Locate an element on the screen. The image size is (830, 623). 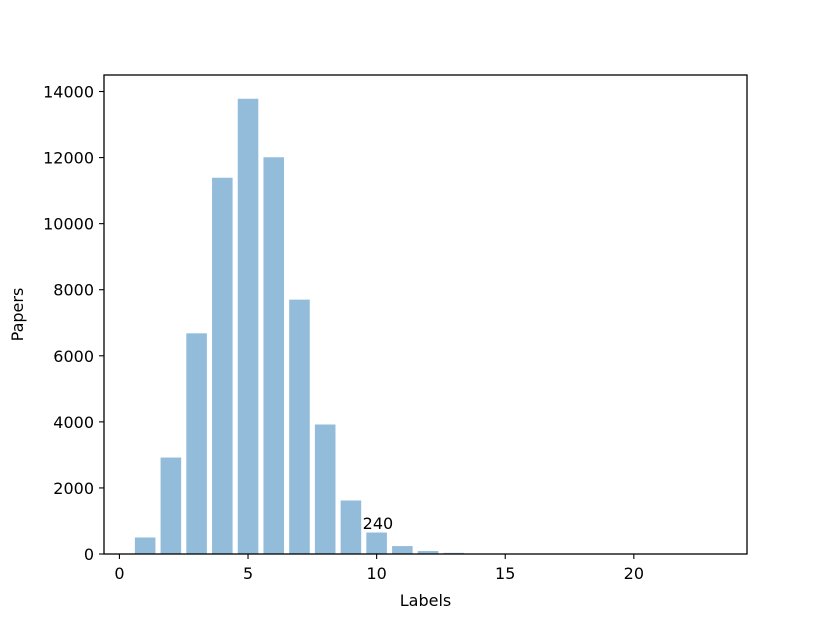
y-tick-label-8000: 8000 is located at coordinates (73, 290).